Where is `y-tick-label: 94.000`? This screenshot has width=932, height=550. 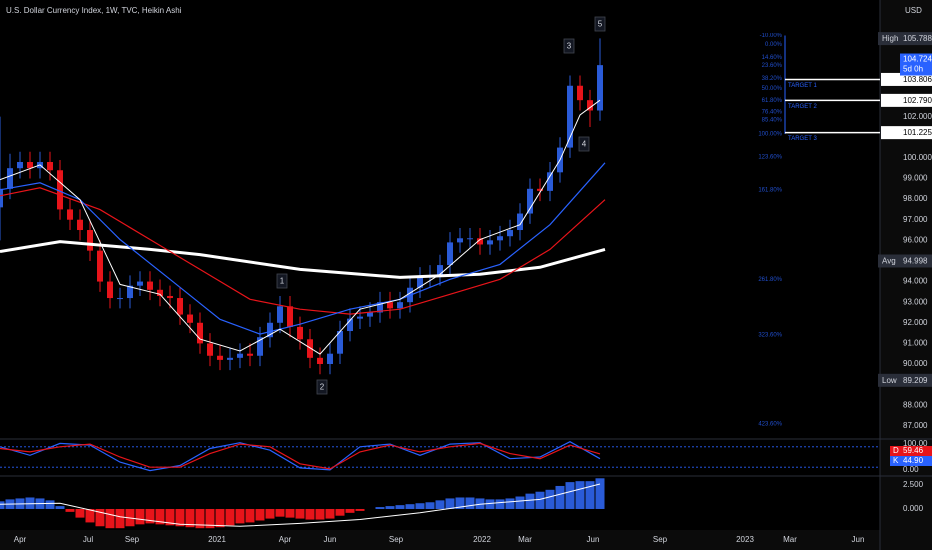
y-tick-label: 94.000 is located at coordinates (915, 281).